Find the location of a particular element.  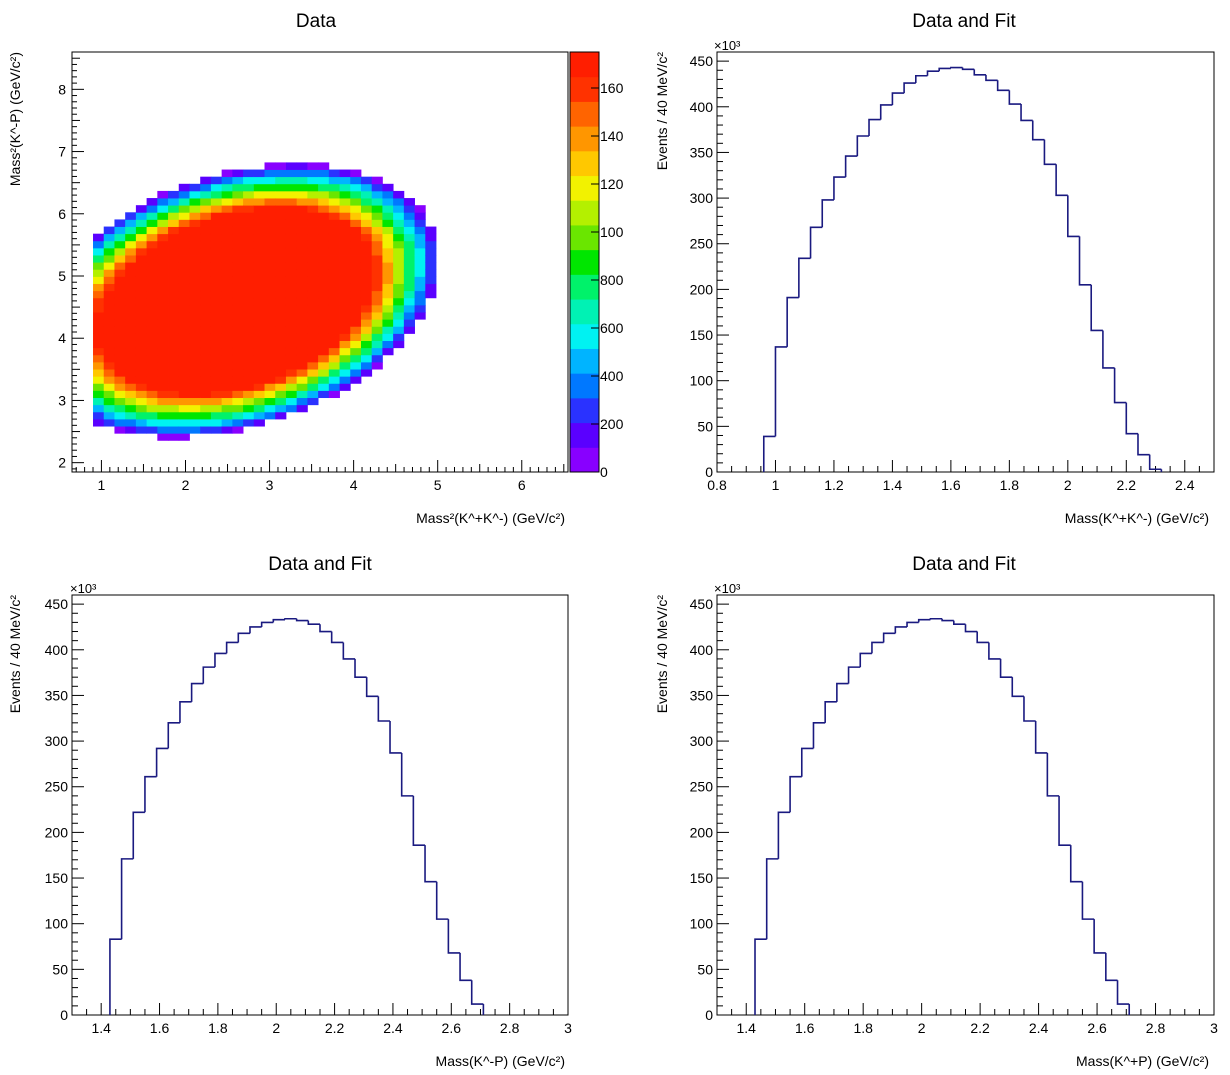

colorbar-tick-label: 120 is located at coordinates (612, 184).